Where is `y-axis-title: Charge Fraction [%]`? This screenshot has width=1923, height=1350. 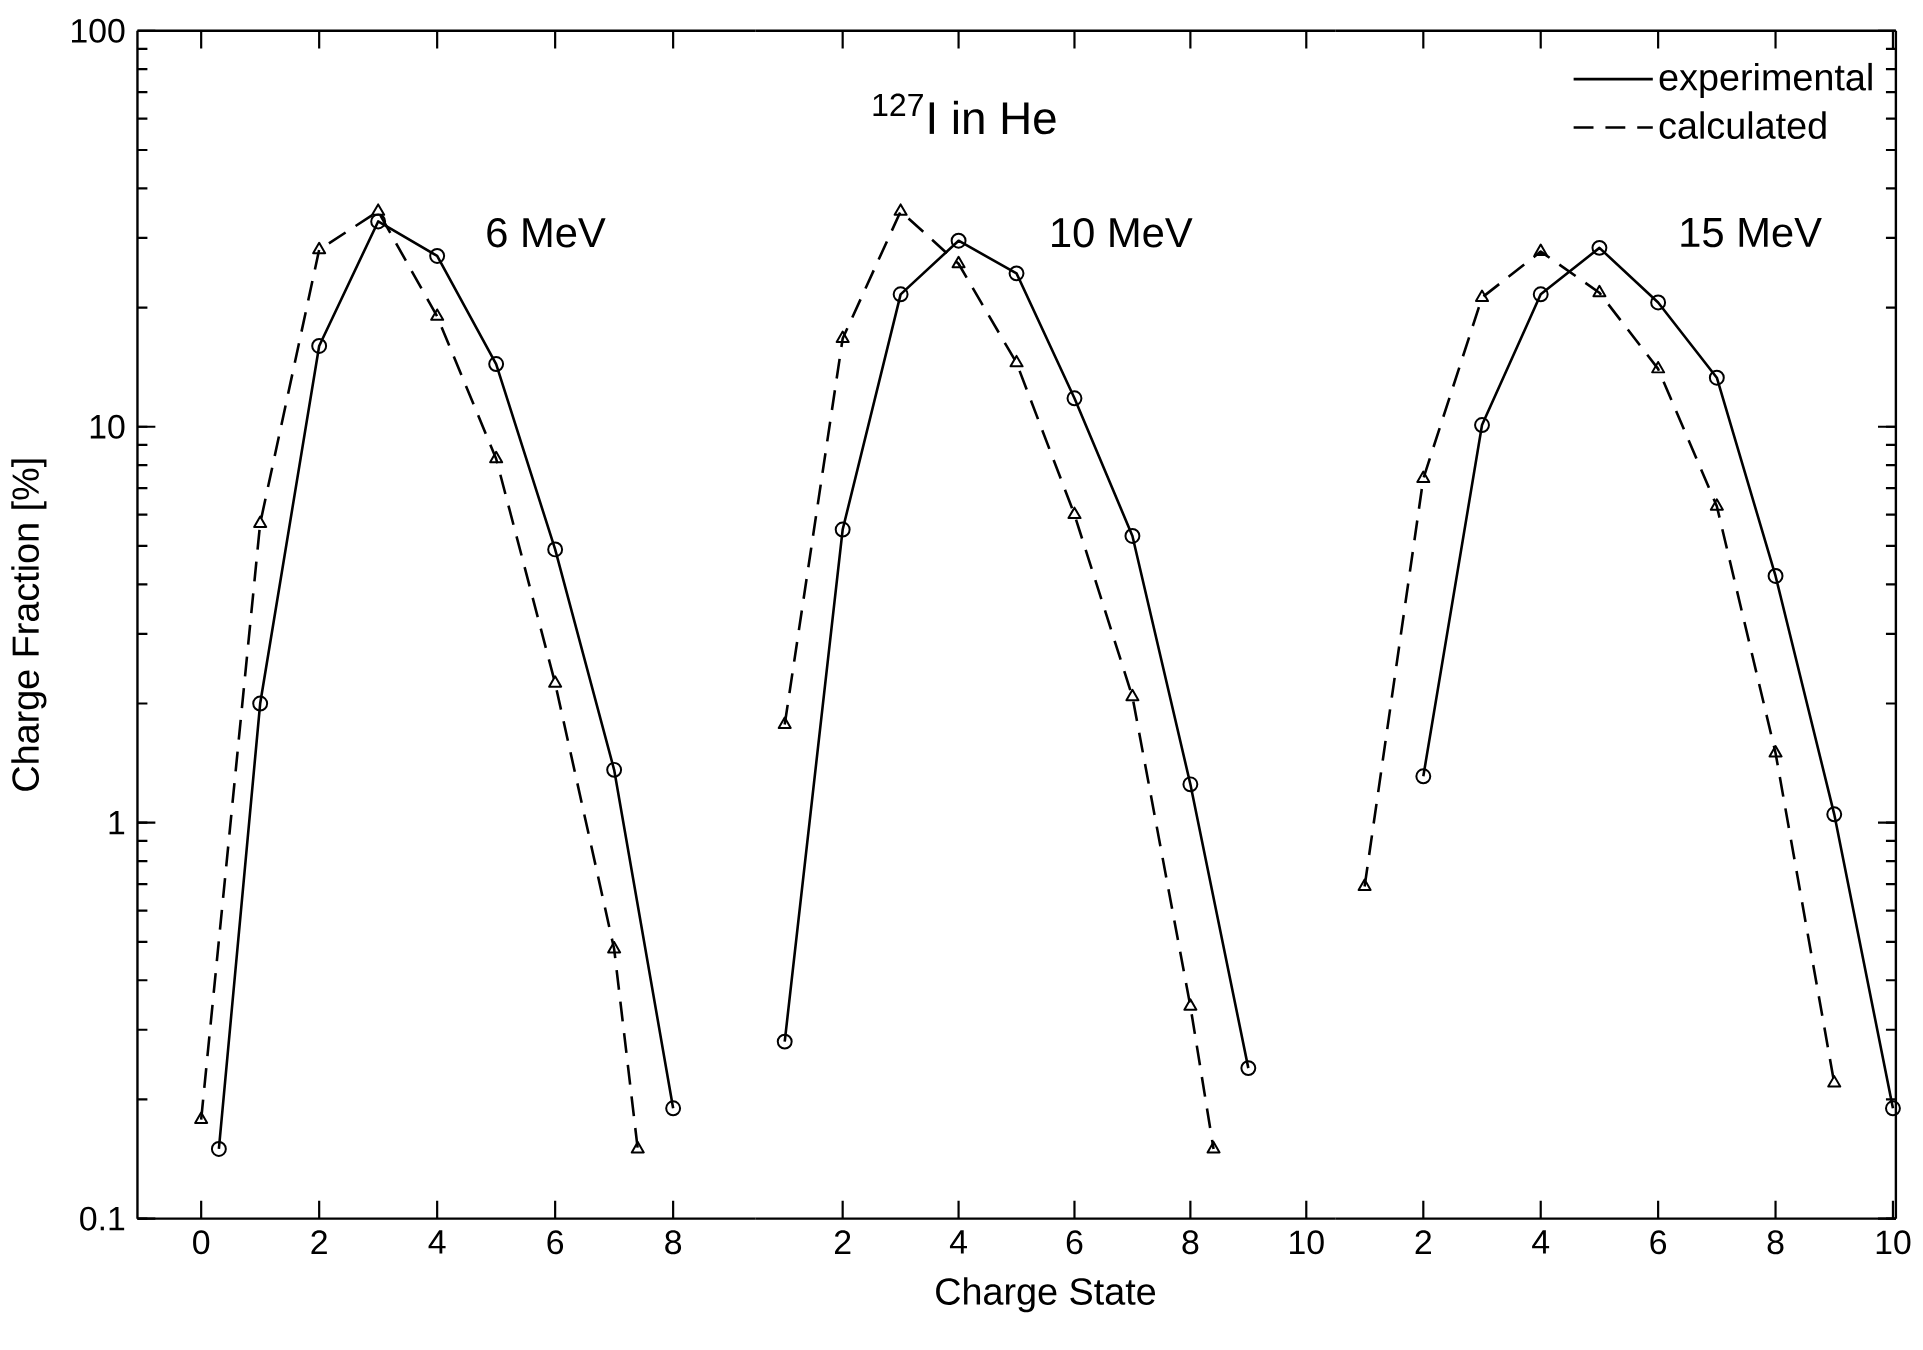 y-axis-title: Charge Fraction [%] is located at coordinates (29, 625).